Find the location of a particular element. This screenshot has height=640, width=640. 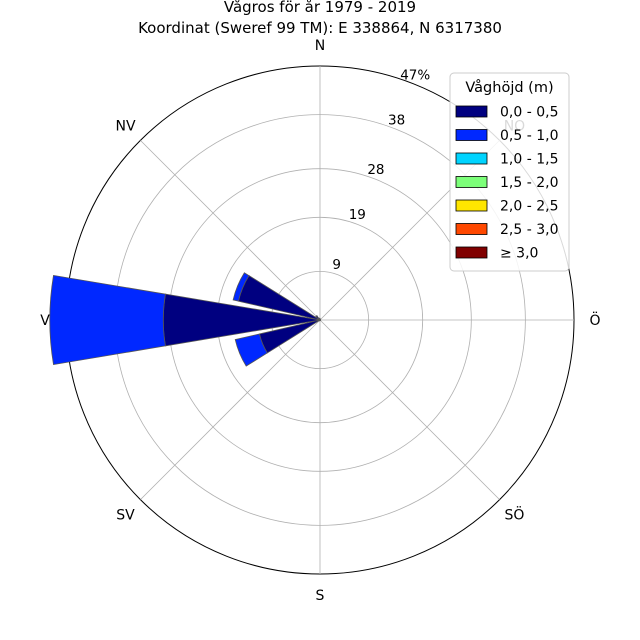

legend-label: 0,5 - 1,0 is located at coordinates (529, 136).